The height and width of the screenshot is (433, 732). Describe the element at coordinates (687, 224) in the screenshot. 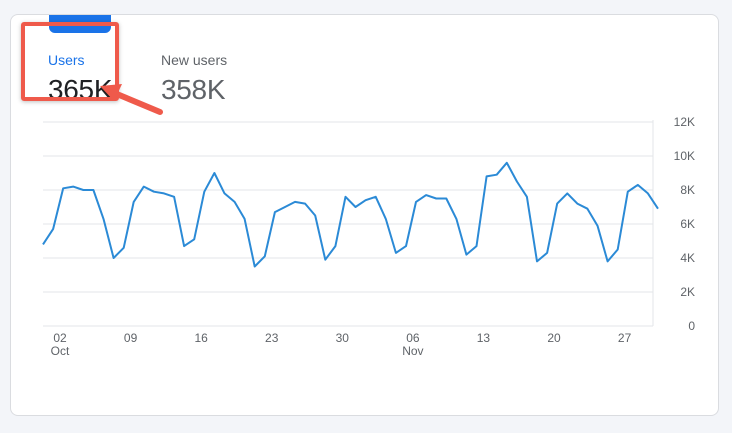

I see `y-tick-label: 6K` at that location.